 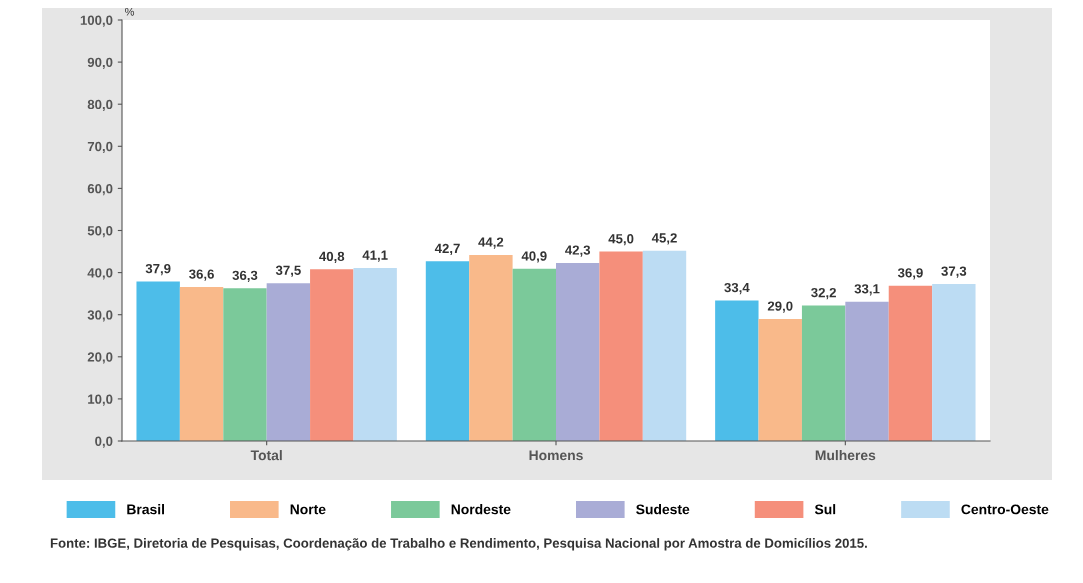 I want to click on y-tick-label: 30,0, so click(x=100, y=316).